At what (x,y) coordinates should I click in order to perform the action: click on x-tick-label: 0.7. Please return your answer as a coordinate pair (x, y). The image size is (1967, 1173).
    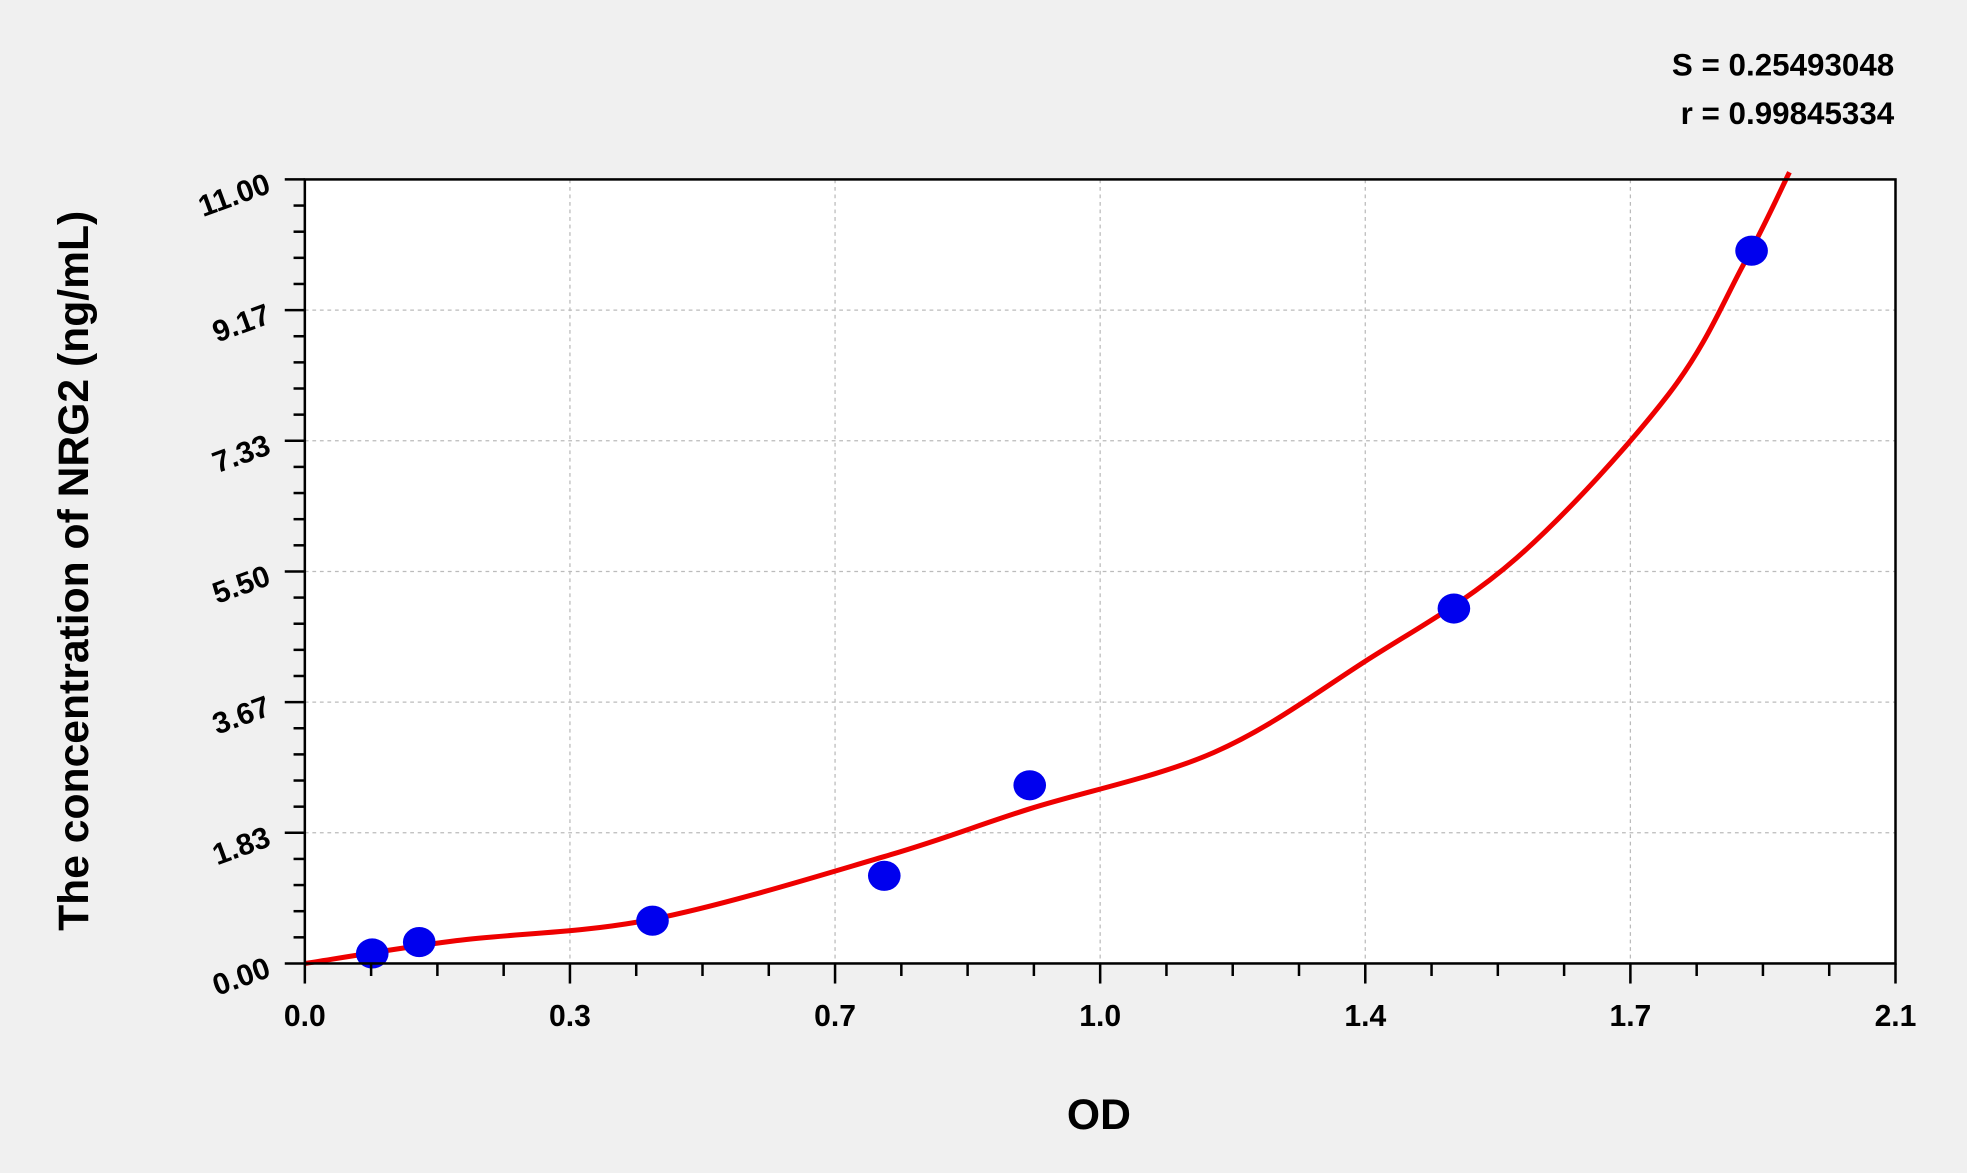
    Looking at the image, I should click on (835, 1016).